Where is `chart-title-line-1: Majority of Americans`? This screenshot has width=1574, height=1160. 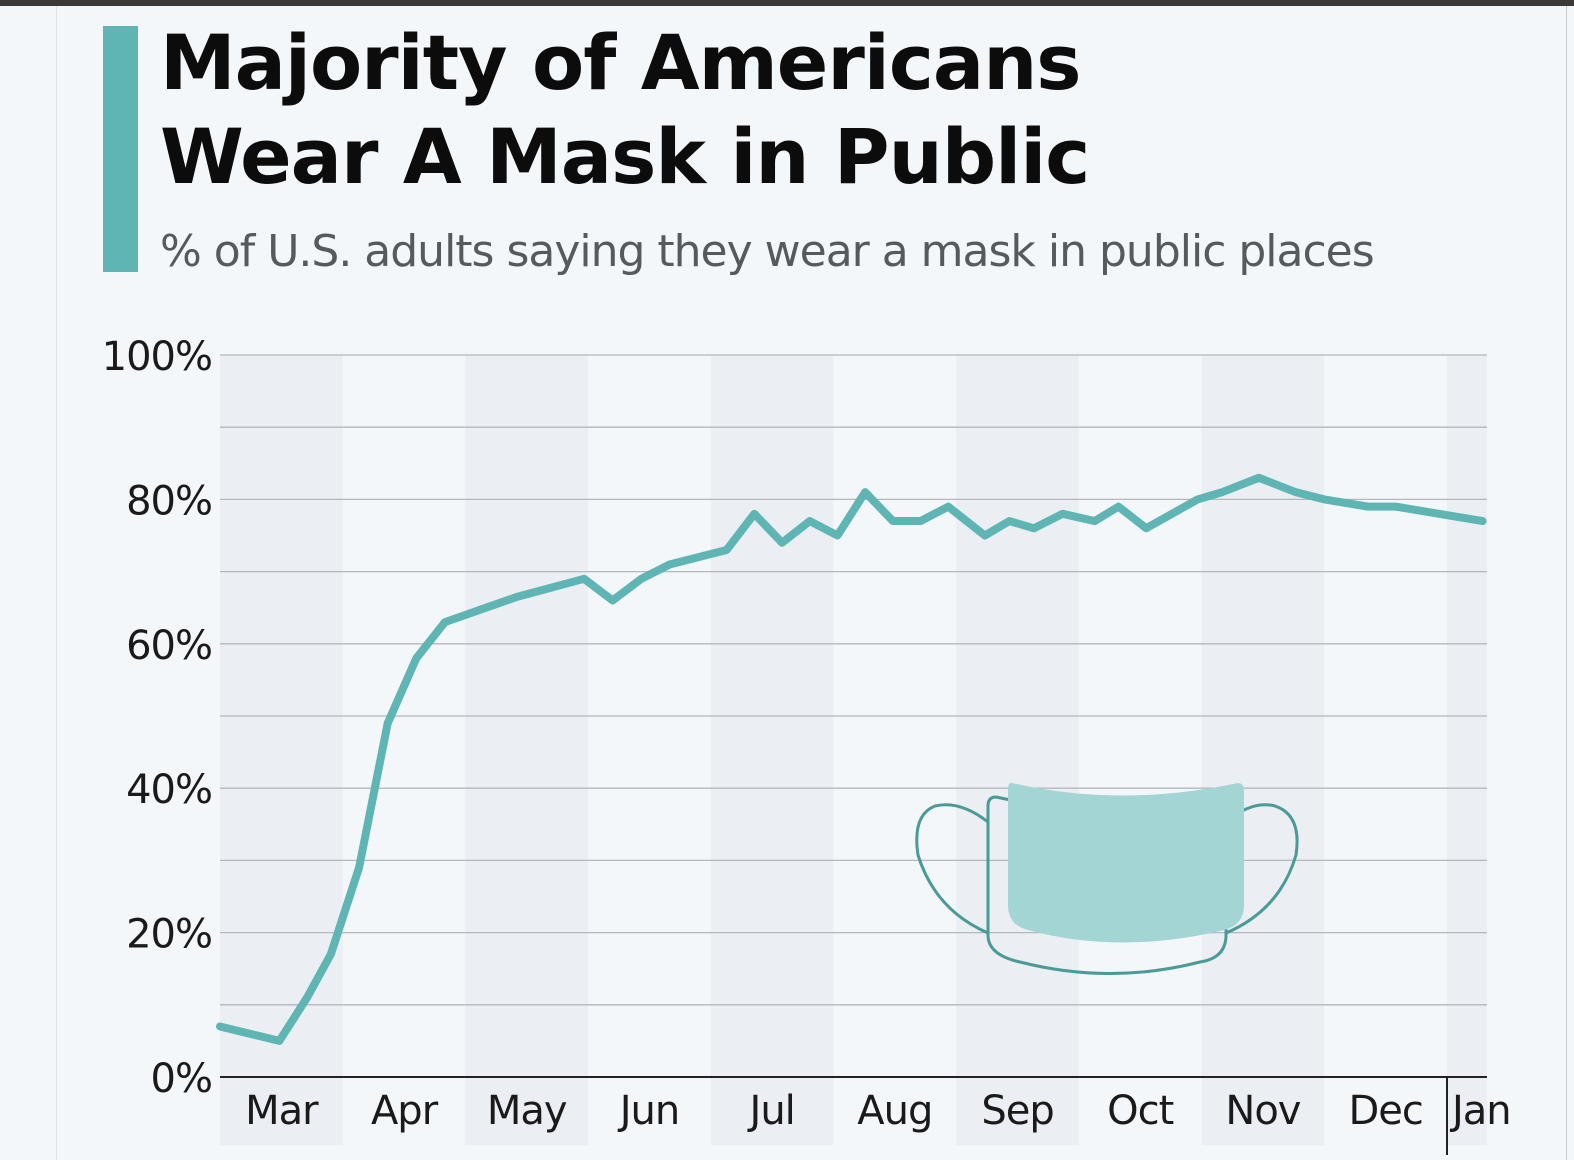 chart-title-line-1: Majority of Americans is located at coordinates (621, 62).